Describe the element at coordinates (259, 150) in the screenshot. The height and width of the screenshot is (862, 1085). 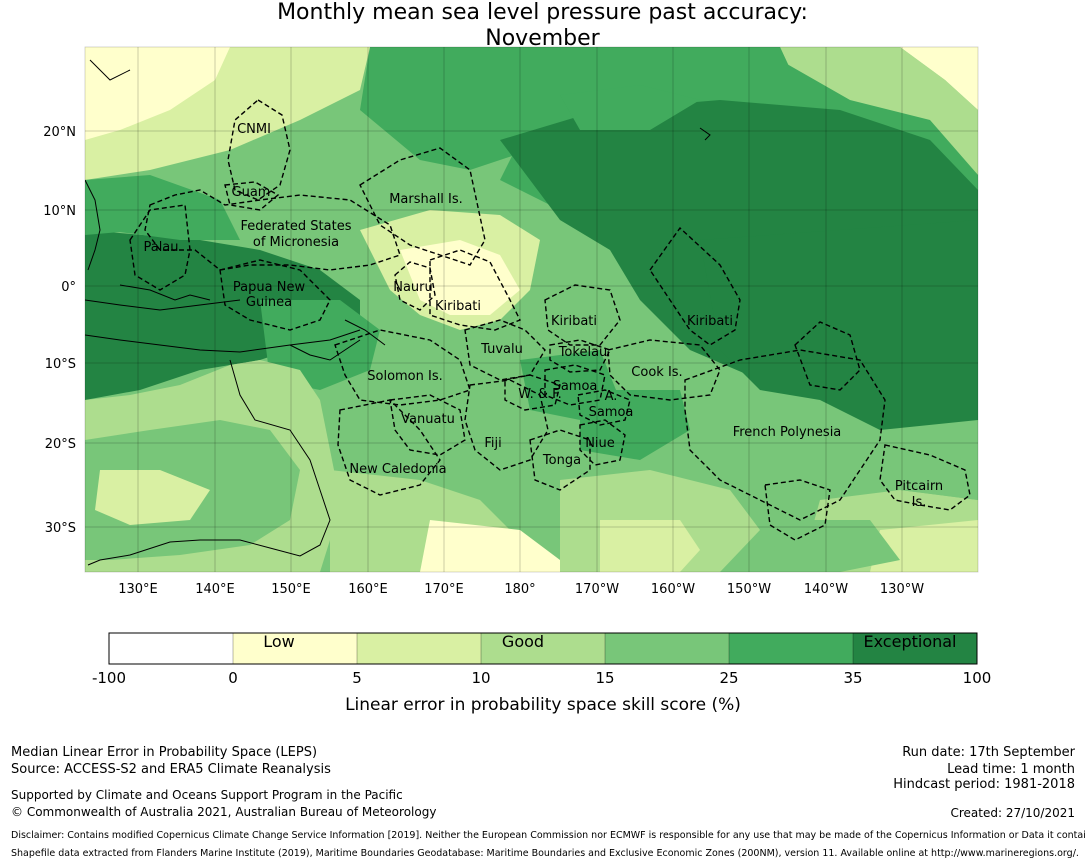
I see `eez-cnmi` at that location.